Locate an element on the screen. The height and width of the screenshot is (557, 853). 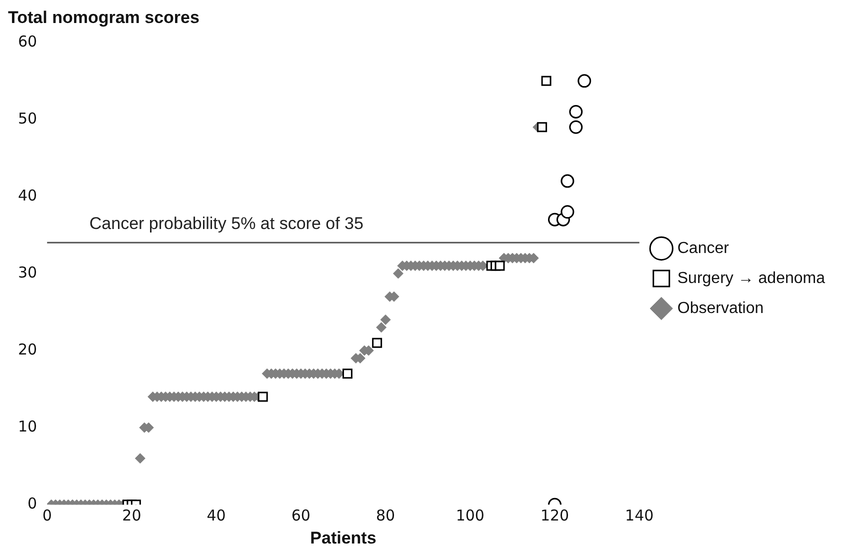
y-axis-title: Total nomogram scores is located at coordinates (104, 17).